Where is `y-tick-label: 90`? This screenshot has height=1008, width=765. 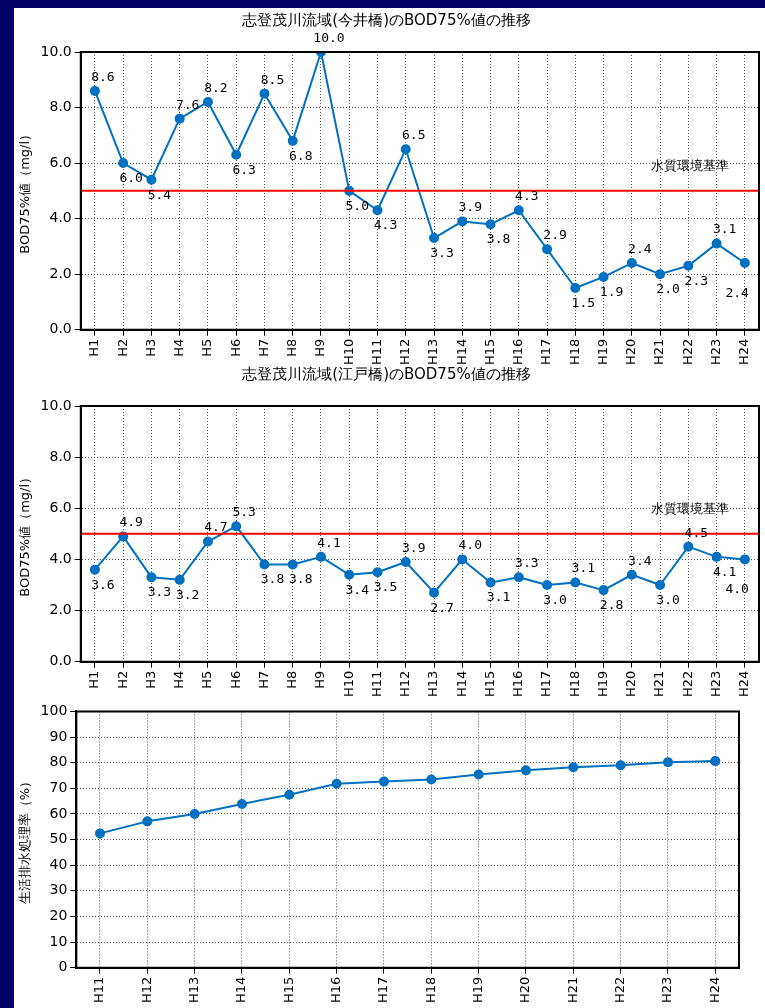
y-tick-label: 90 is located at coordinates (58, 735).